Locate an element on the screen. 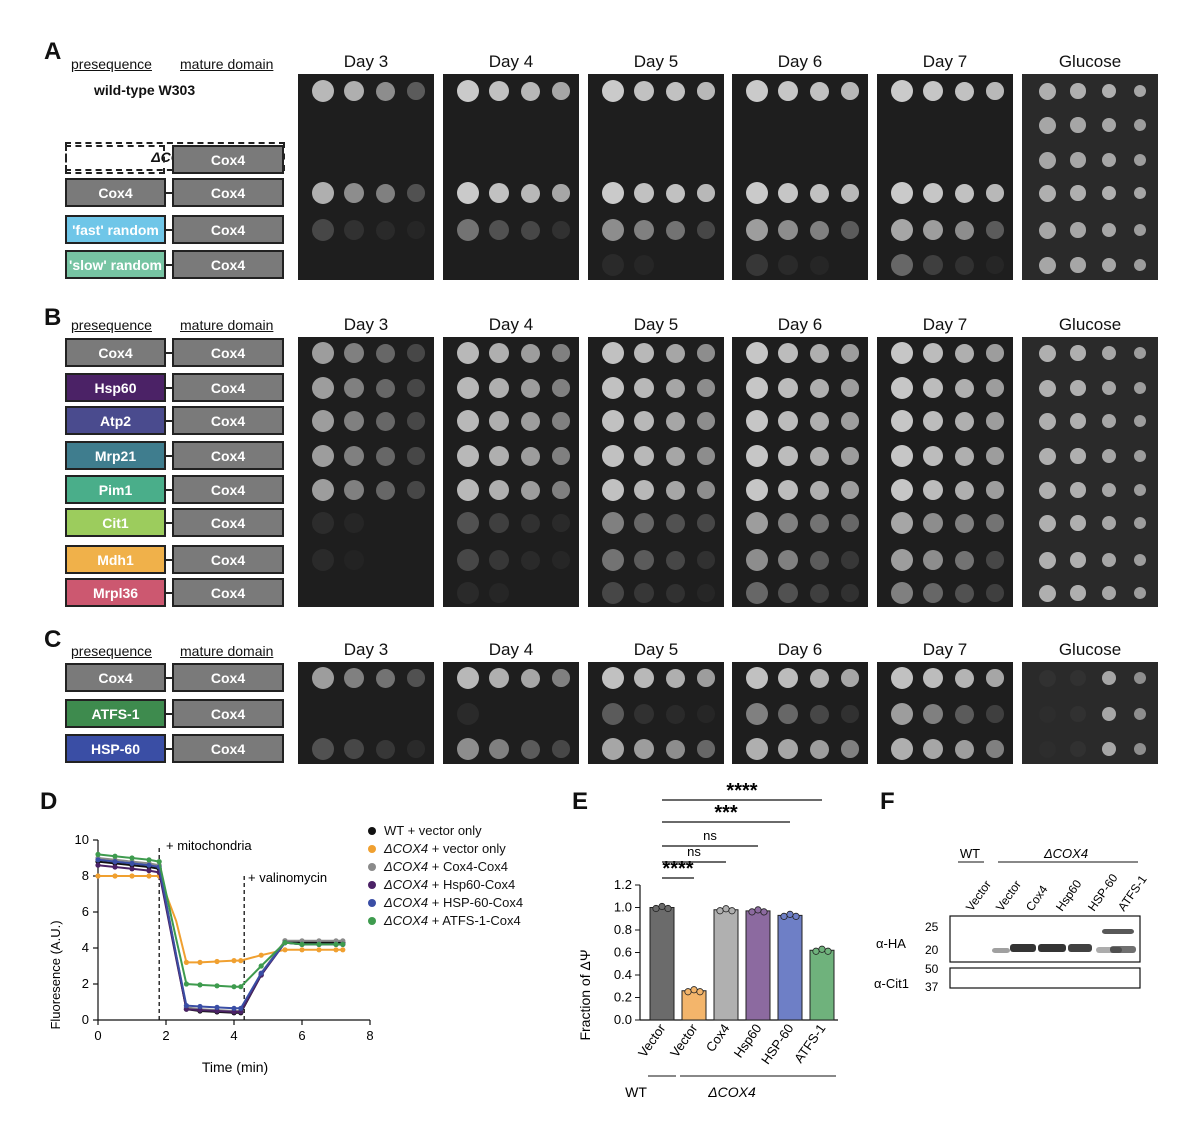 This screenshot has width=1200, height=1137. plate-label: Glucose is located at coordinates (1090, 61).